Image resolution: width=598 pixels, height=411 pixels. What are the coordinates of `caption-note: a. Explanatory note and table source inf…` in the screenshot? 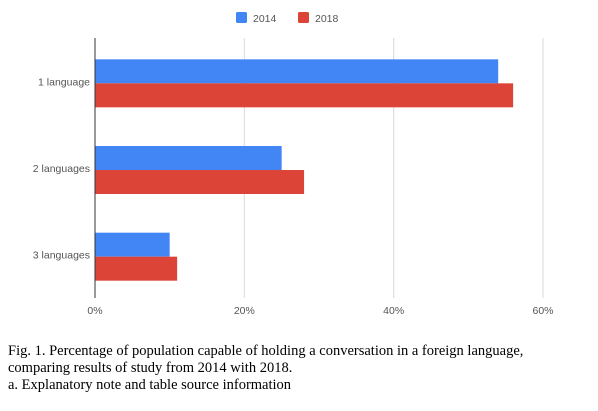 It's located at (150, 385).